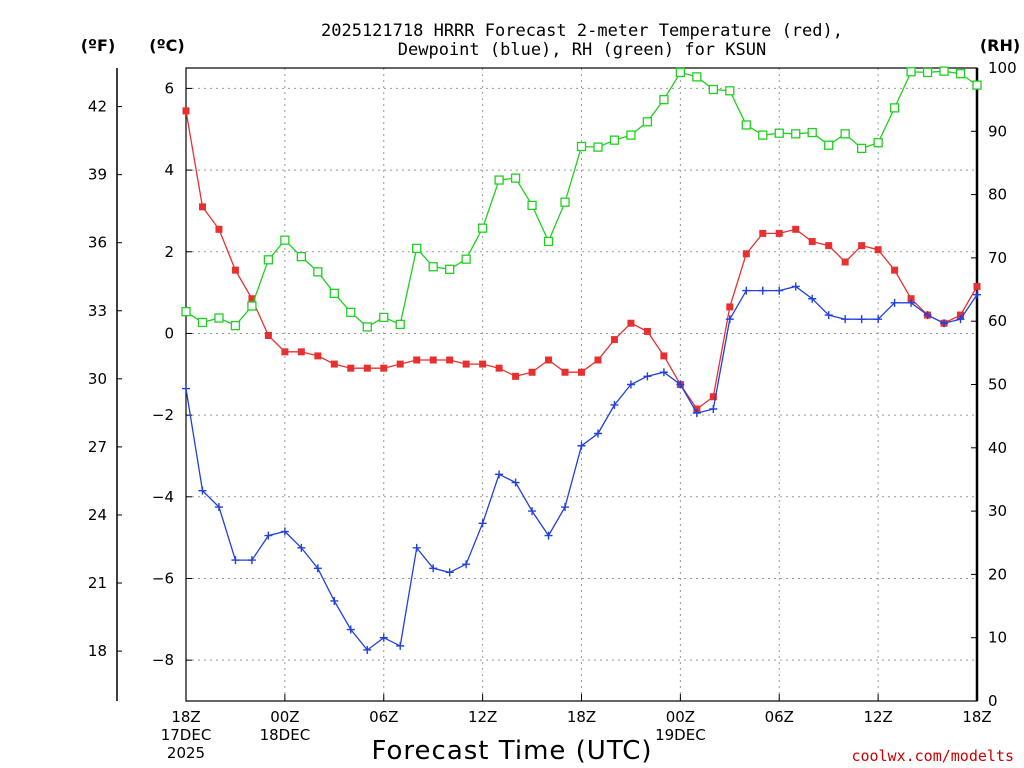 The height and width of the screenshot is (768, 1024). Describe the element at coordinates (97, 583) in the screenshot. I see `fahrenheit-tick-label: 21` at that location.